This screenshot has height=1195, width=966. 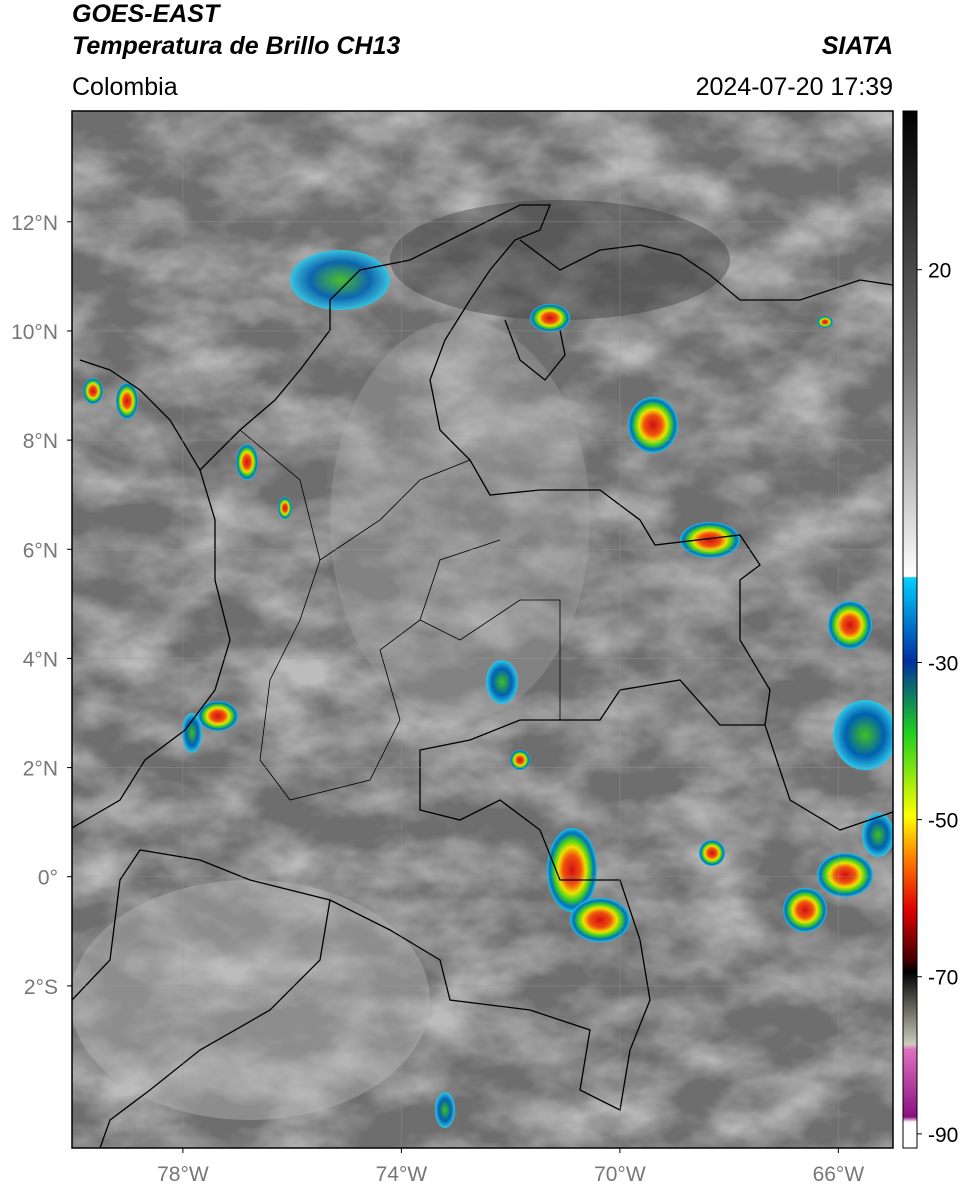 I want to click on y-tick-label: 12°N, so click(x=34, y=223).